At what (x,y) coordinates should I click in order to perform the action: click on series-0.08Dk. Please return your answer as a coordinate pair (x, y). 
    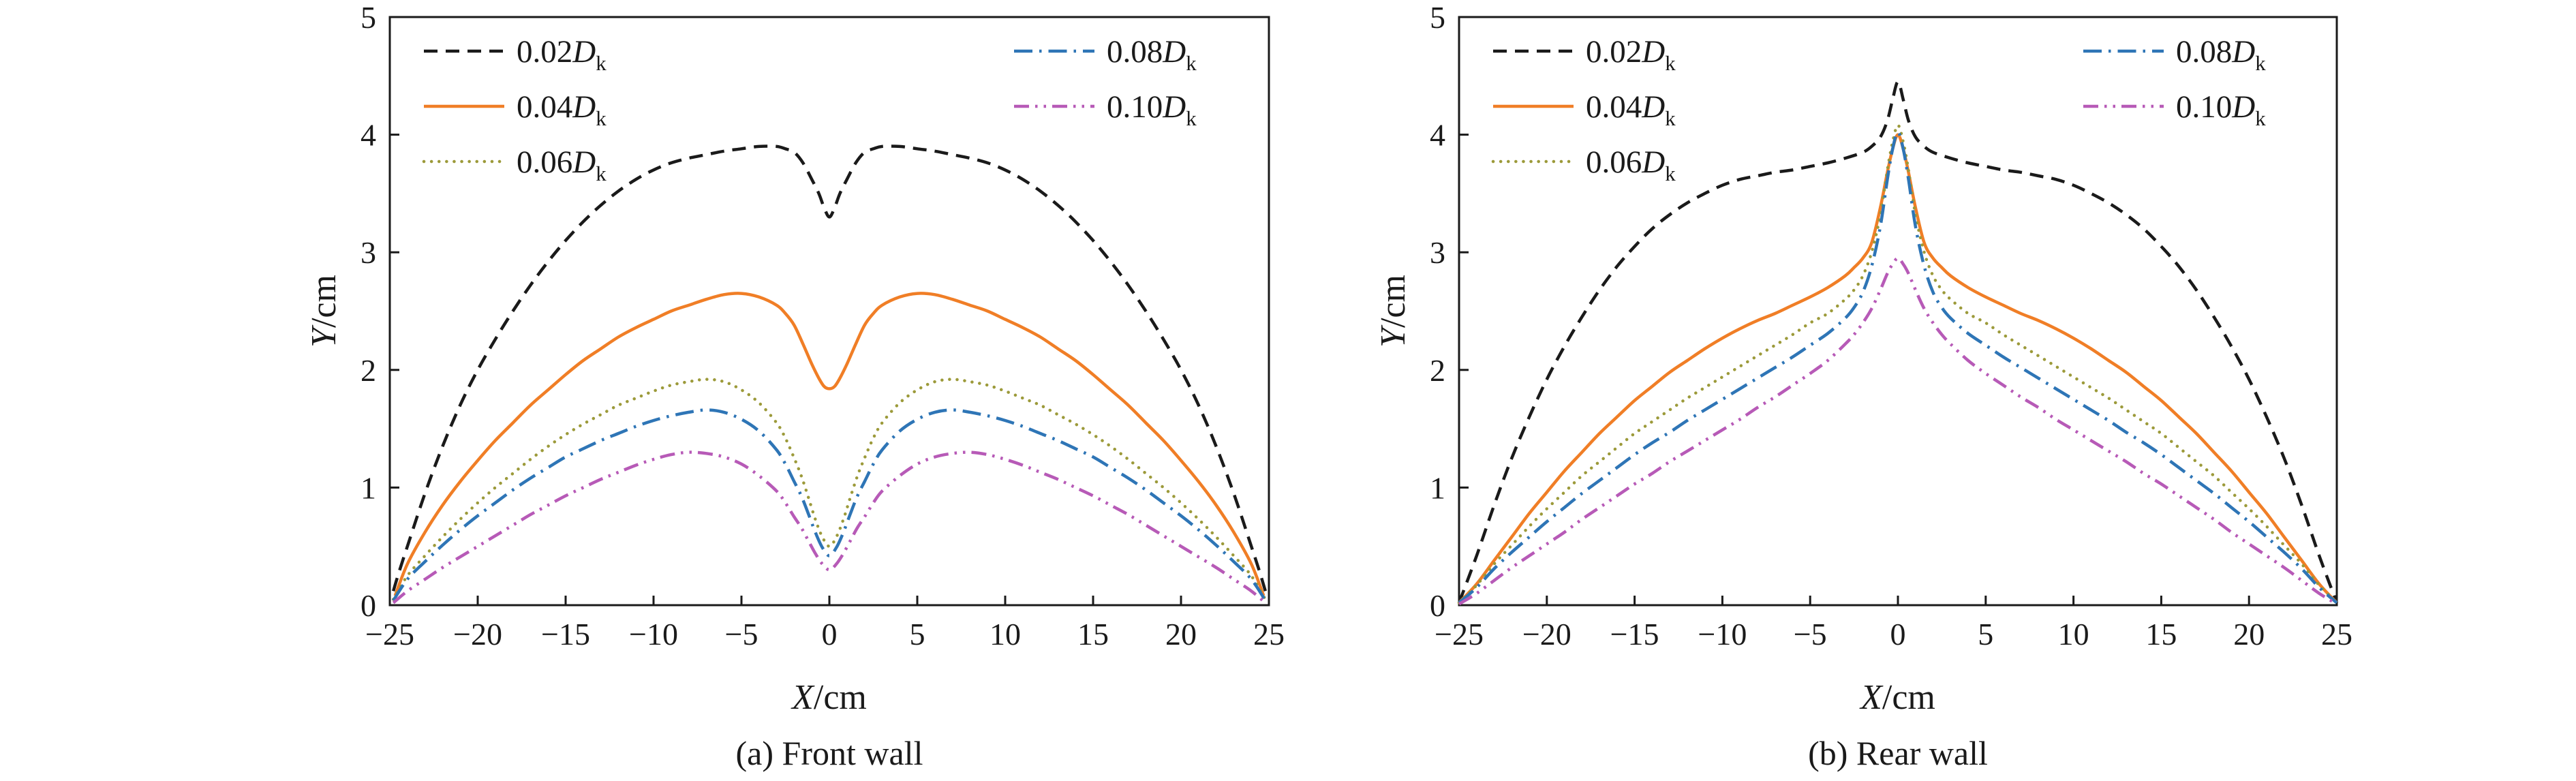
    Looking at the image, I should click on (829, 505).